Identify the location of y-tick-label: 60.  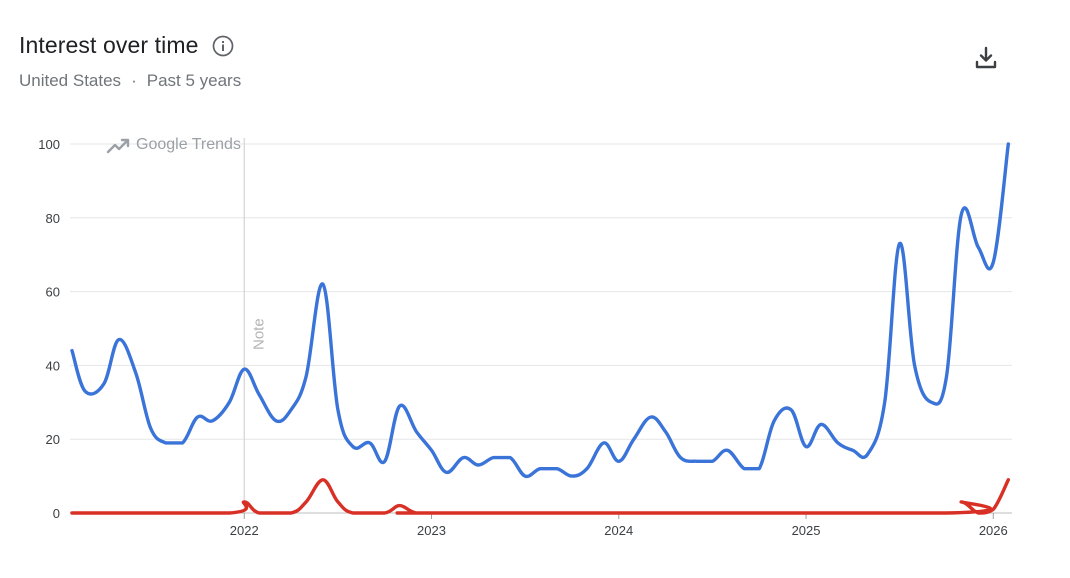
(53, 292).